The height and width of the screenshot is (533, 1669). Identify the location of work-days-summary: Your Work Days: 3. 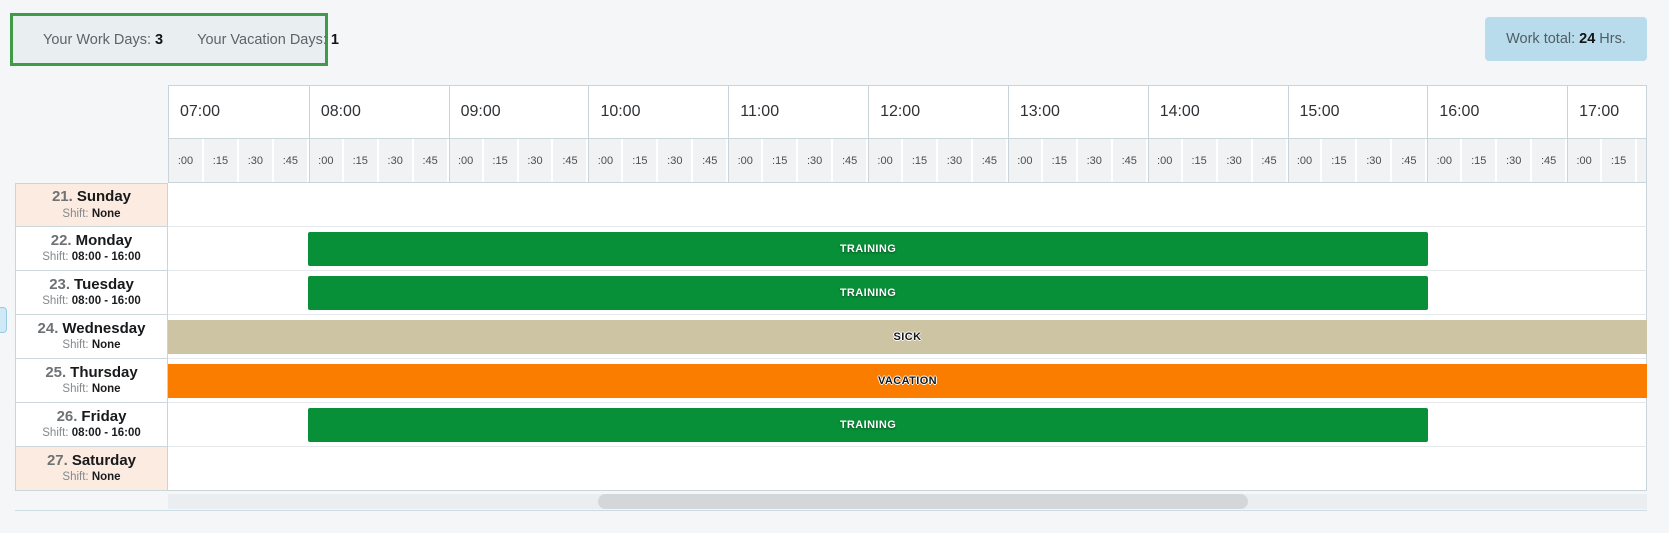
(103, 40).